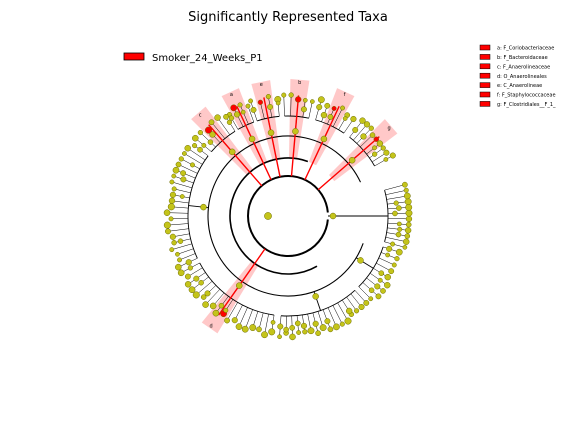  I want to click on clade-letter: c, so click(200, 115).